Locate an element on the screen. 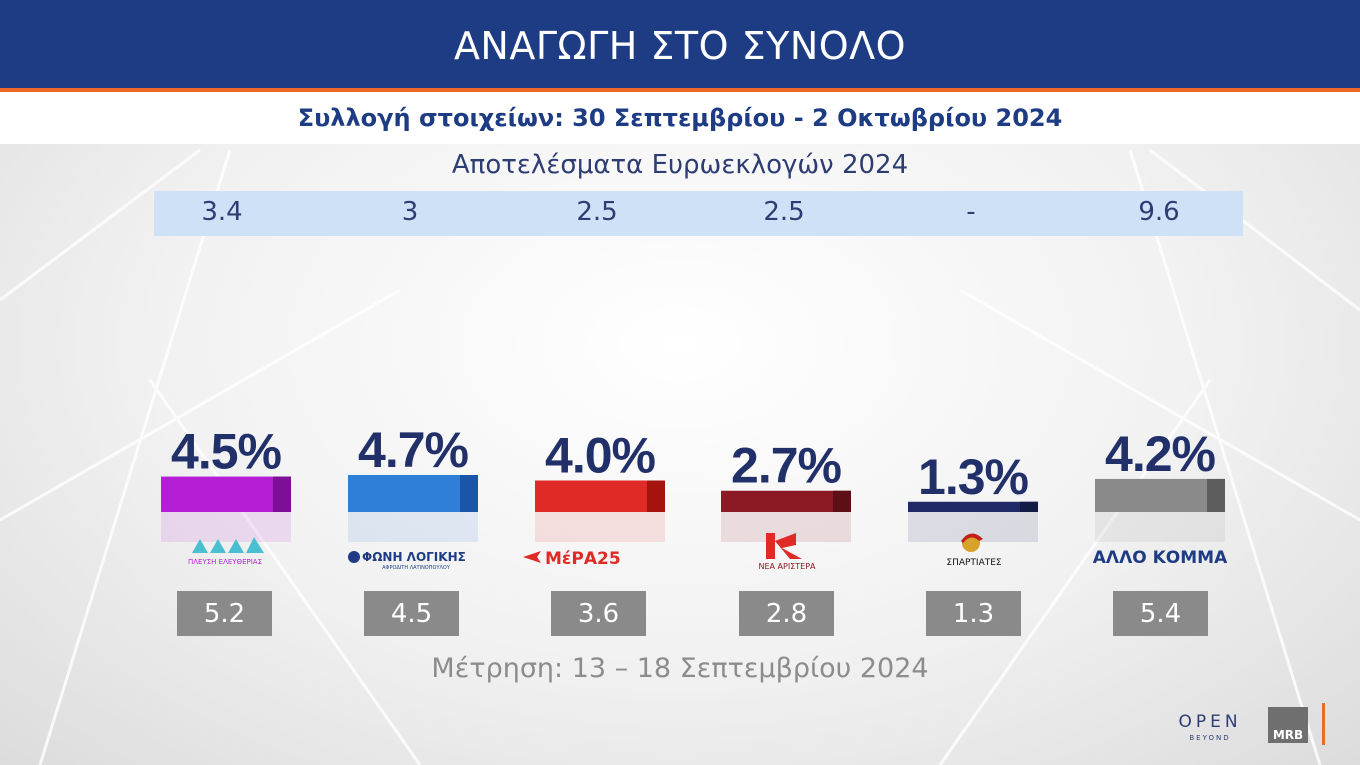  bar-value-label-2: 4.7% is located at coordinates (413, 450).